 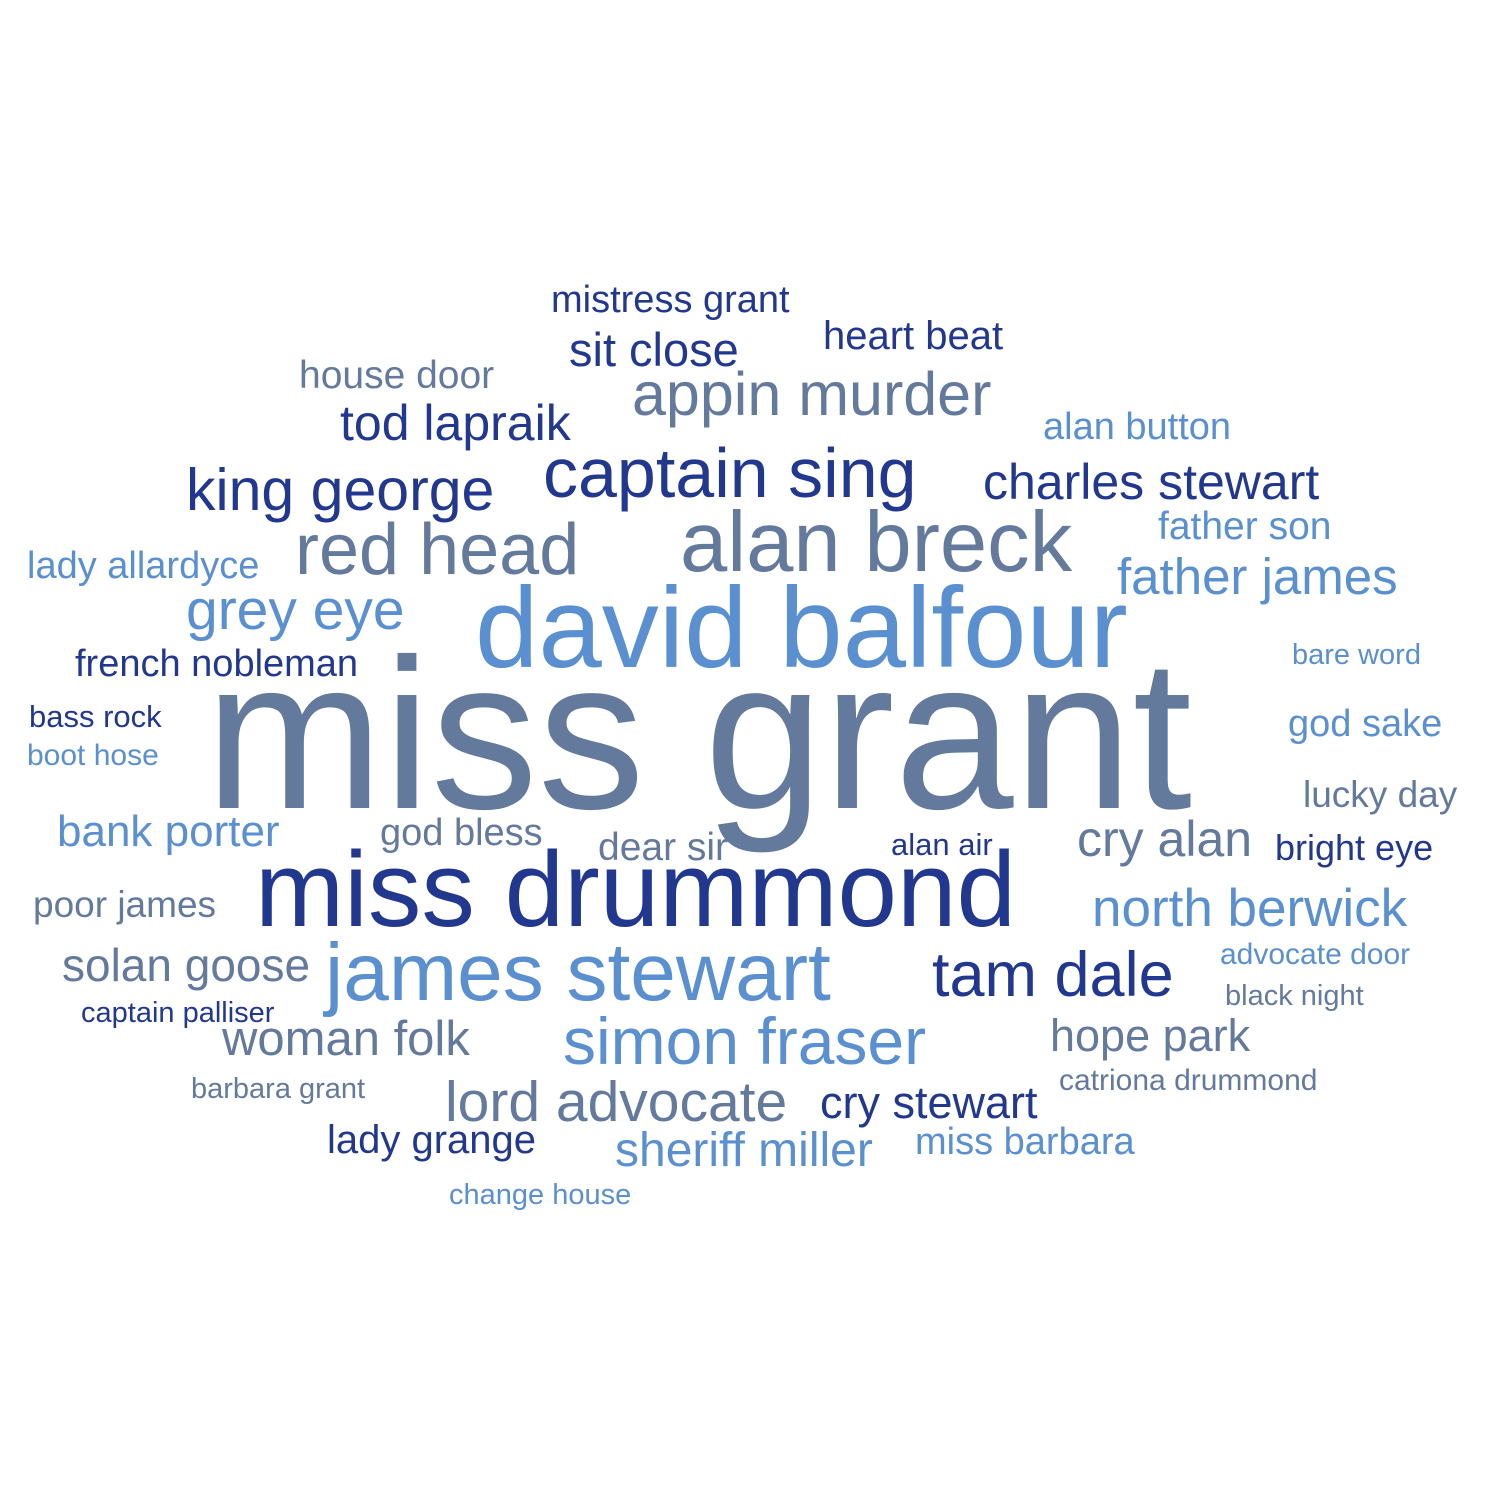 What do you see at coordinates (745, 1041) in the screenshot?
I see `word-simon-fraser: simon fraser` at bounding box center [745, 1041].